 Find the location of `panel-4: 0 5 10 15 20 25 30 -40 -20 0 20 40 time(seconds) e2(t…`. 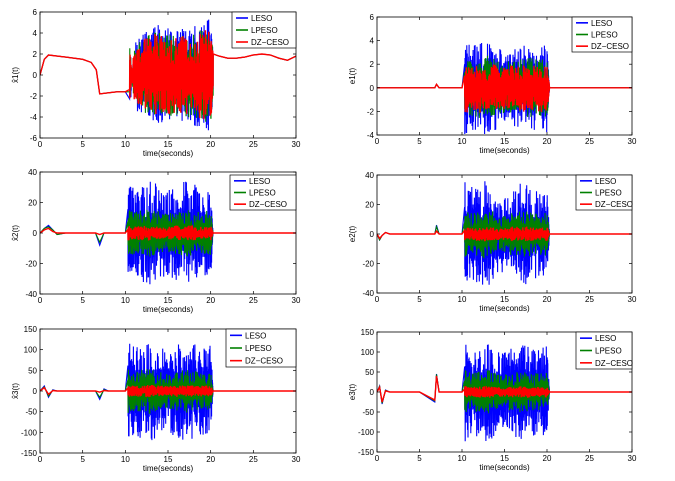

panel-4: 0 5 10 15 20 25 30 -40 -20 0 20 40 time(seconds) e2(t… is located at coordinates (492, 242).